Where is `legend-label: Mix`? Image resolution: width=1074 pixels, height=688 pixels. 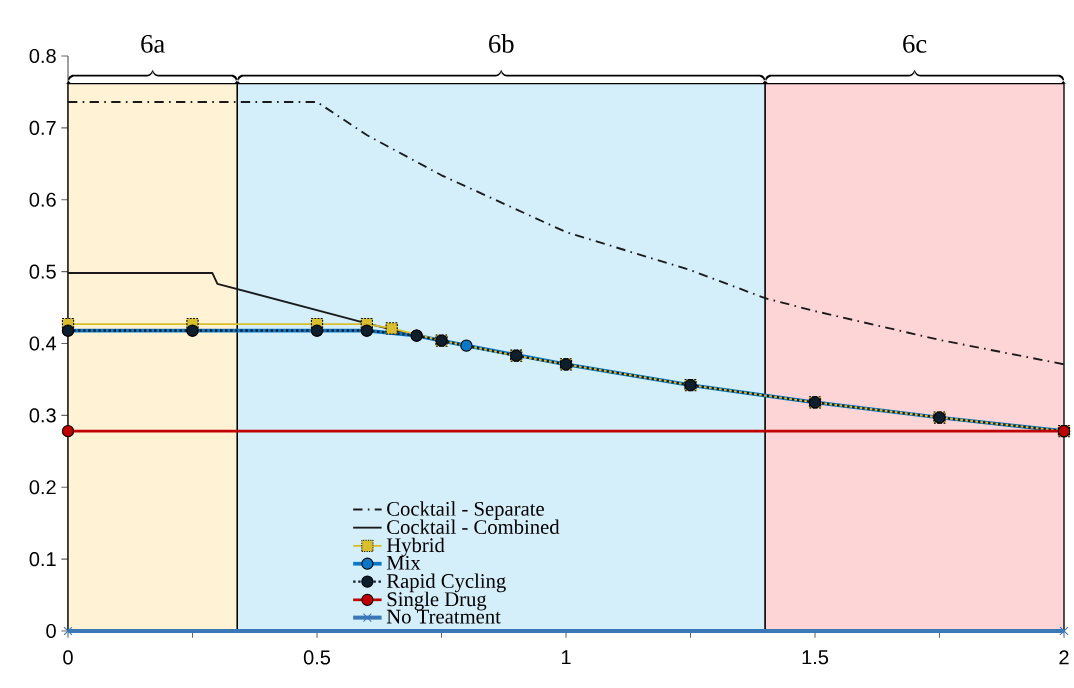 legend-label: Mix is located at coordinates (403, 562).